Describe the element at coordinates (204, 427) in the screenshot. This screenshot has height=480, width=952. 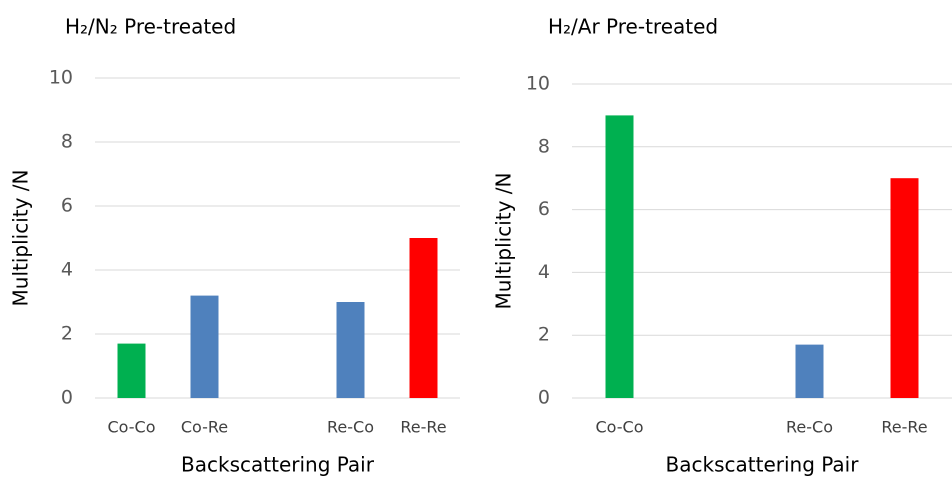
I see `x-tick-label: Co-Re` at that location.